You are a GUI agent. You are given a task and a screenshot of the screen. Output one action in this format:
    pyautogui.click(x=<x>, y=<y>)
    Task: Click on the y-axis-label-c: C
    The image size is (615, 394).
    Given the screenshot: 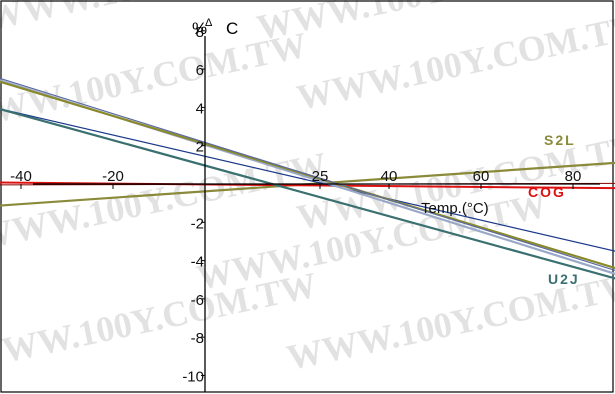 What is the action you would take?
    pyautogui.click(x=232, y=28)
    